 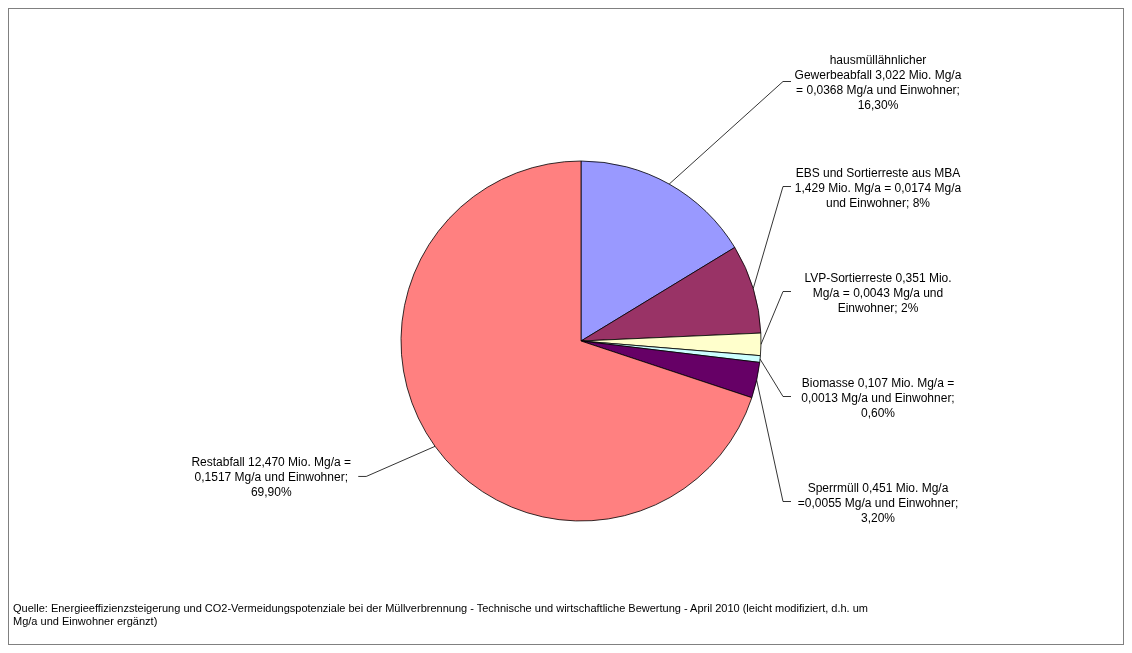 What do you see at coordinates (878, 502) in the screenshot?
I see `slice-label: Sperrmüll 0,451 Mio. Mg/a =0,0055 Mg/a und Einwohner; 3,20%` at bounding box center [878, 502].